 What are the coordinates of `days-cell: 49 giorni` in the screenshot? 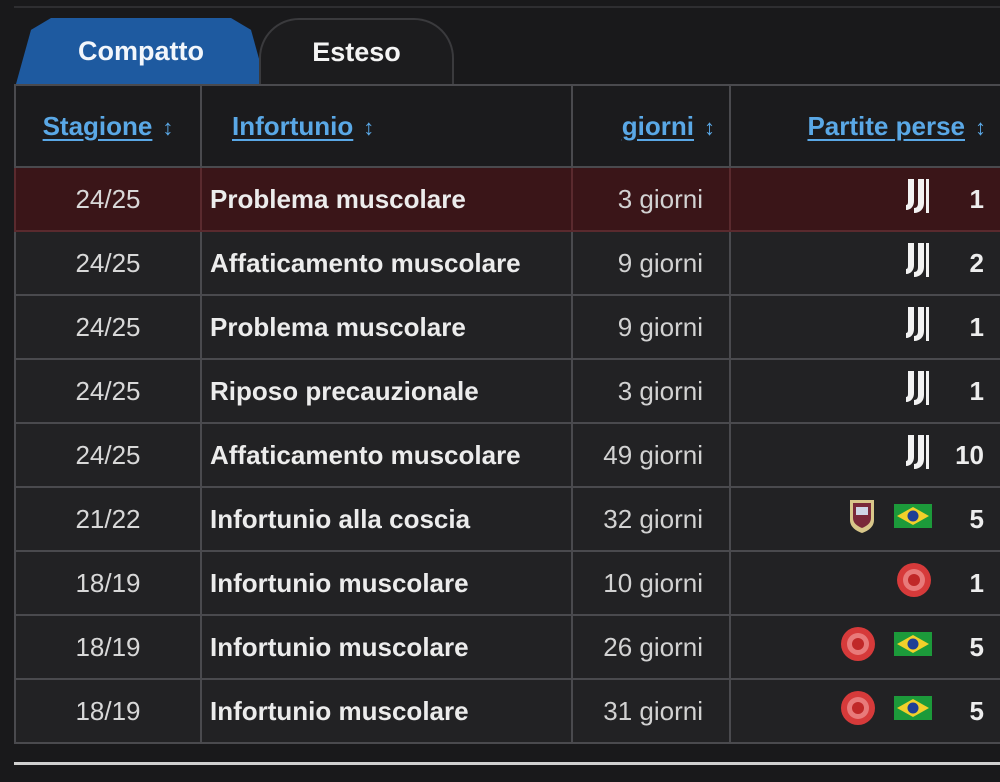 It's located at (651, 455).